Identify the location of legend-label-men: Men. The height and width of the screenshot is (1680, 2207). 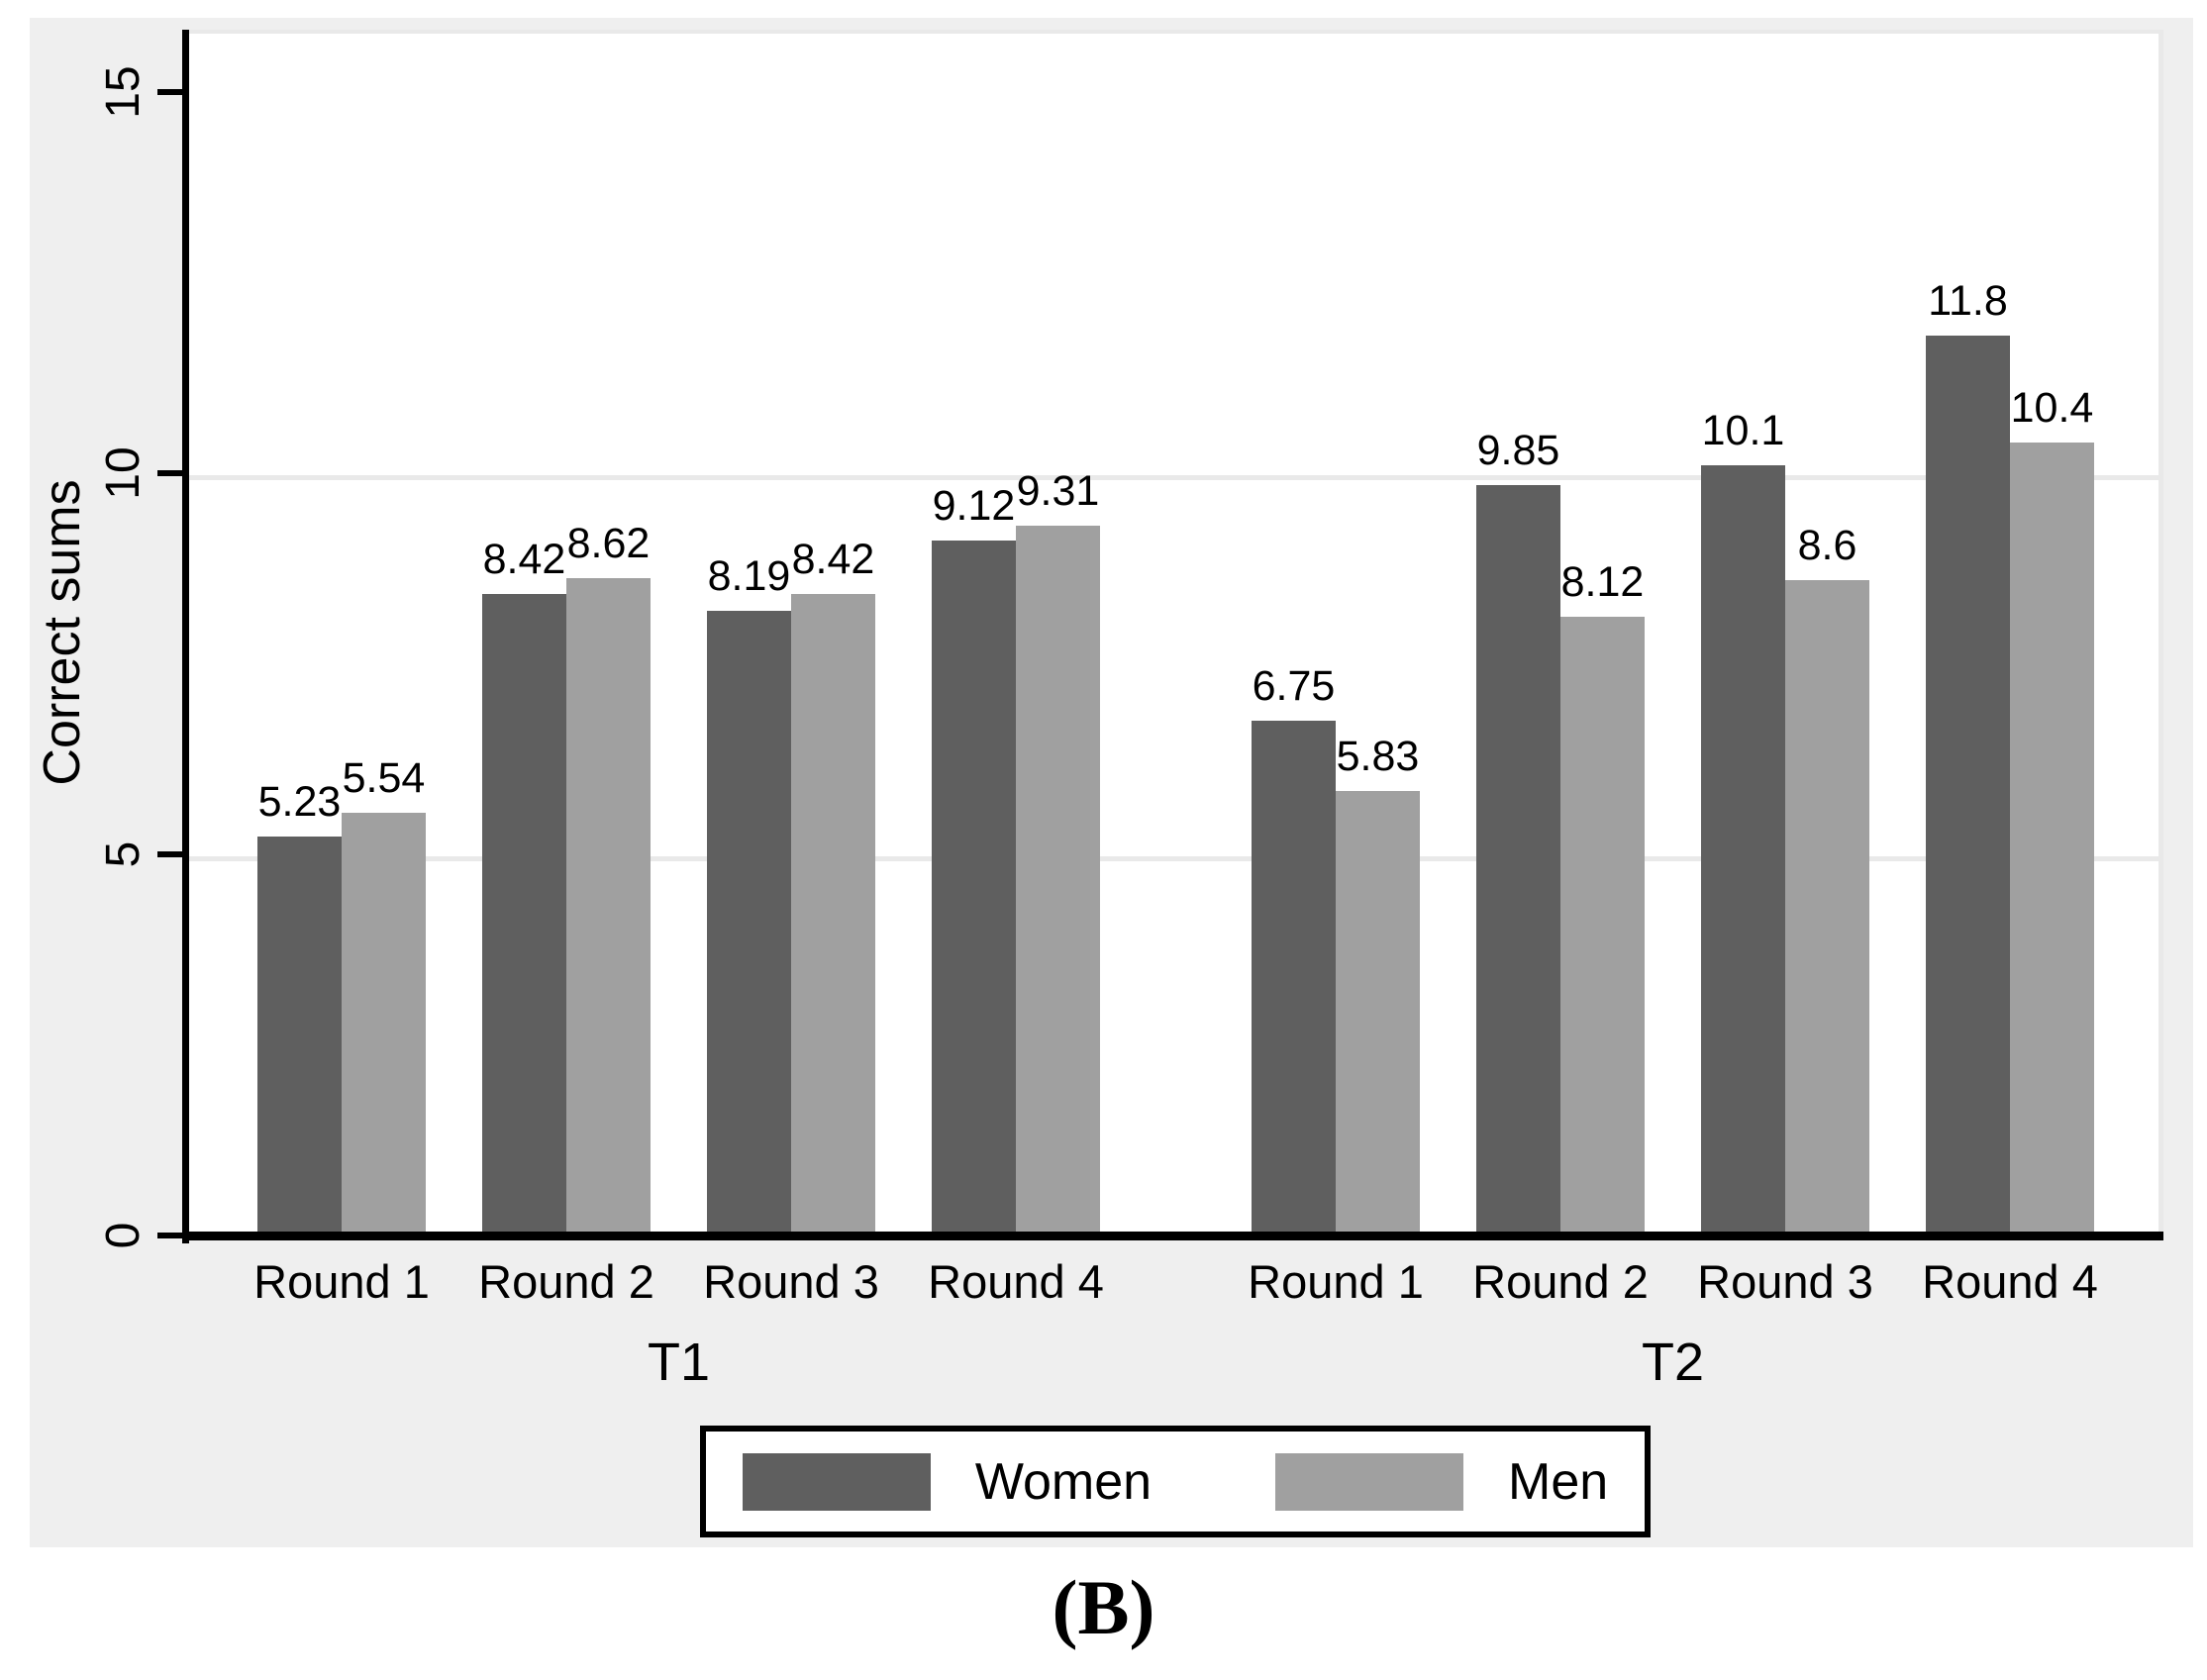
(1558, 1481).